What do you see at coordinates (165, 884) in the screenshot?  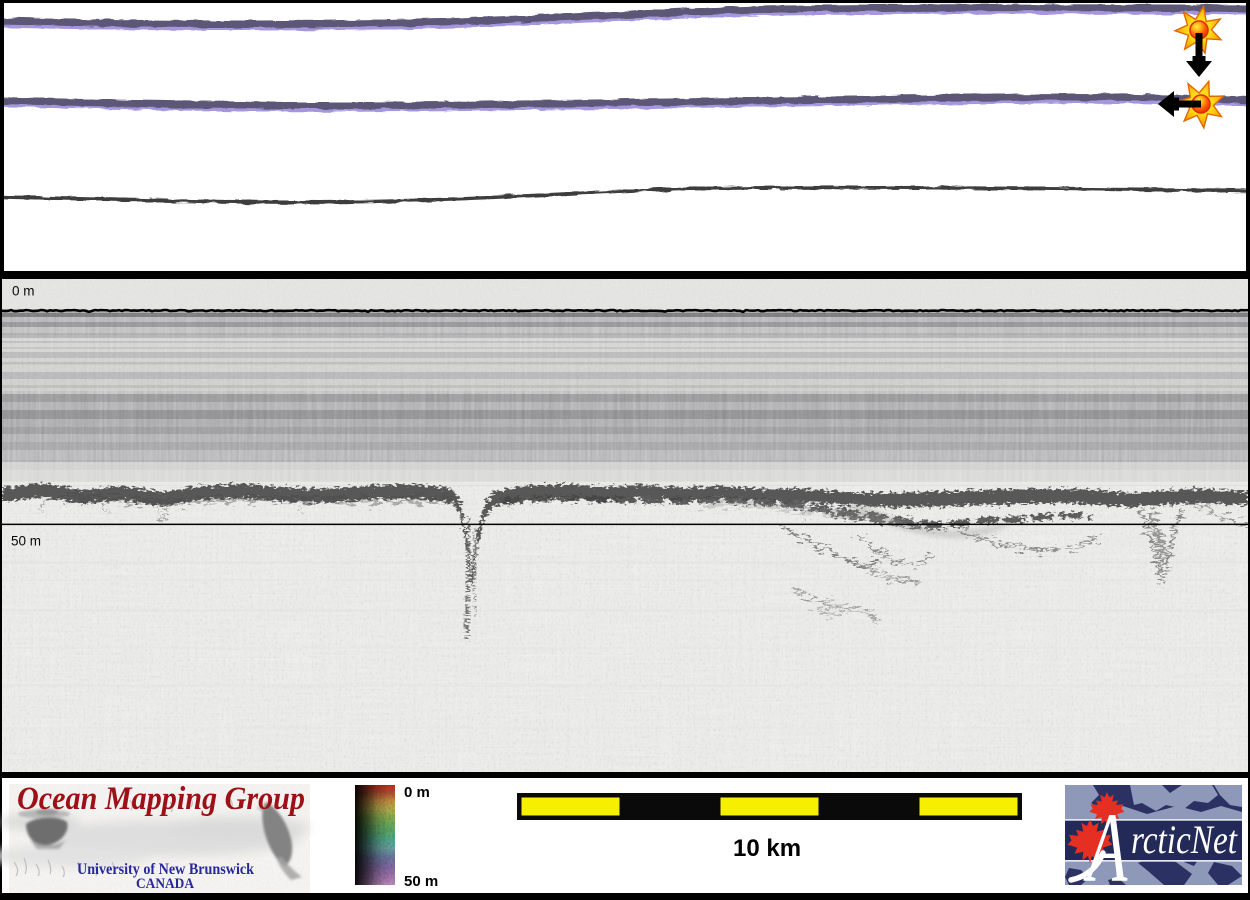 I see `svg-text: CANADA` at bounding box center [165, 884].